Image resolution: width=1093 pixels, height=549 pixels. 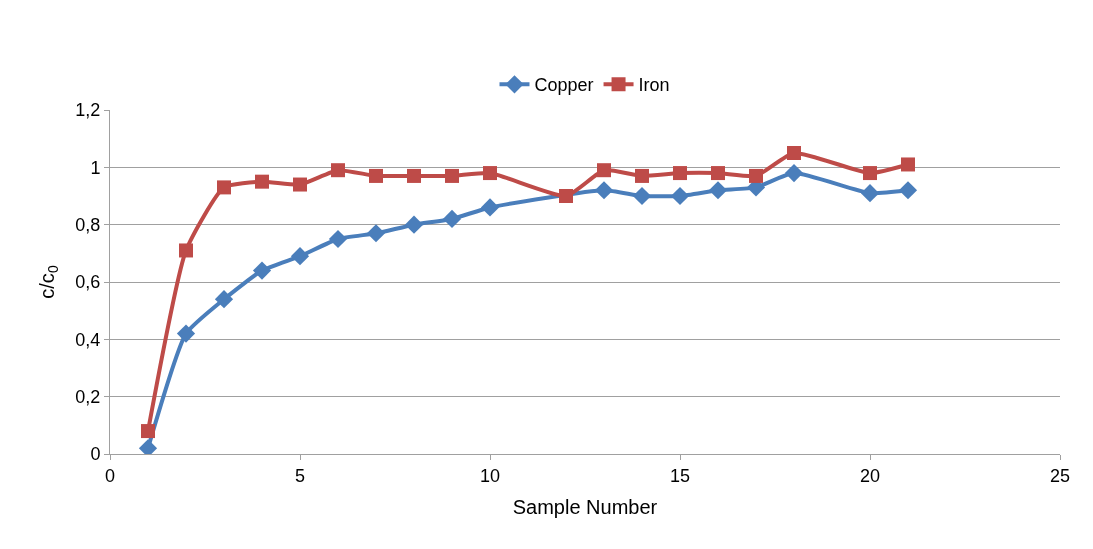 What do you see at coordinates (680, 475) in the screenshot?
I see `x-tick-label: 15` at bounding box center [680, 475].